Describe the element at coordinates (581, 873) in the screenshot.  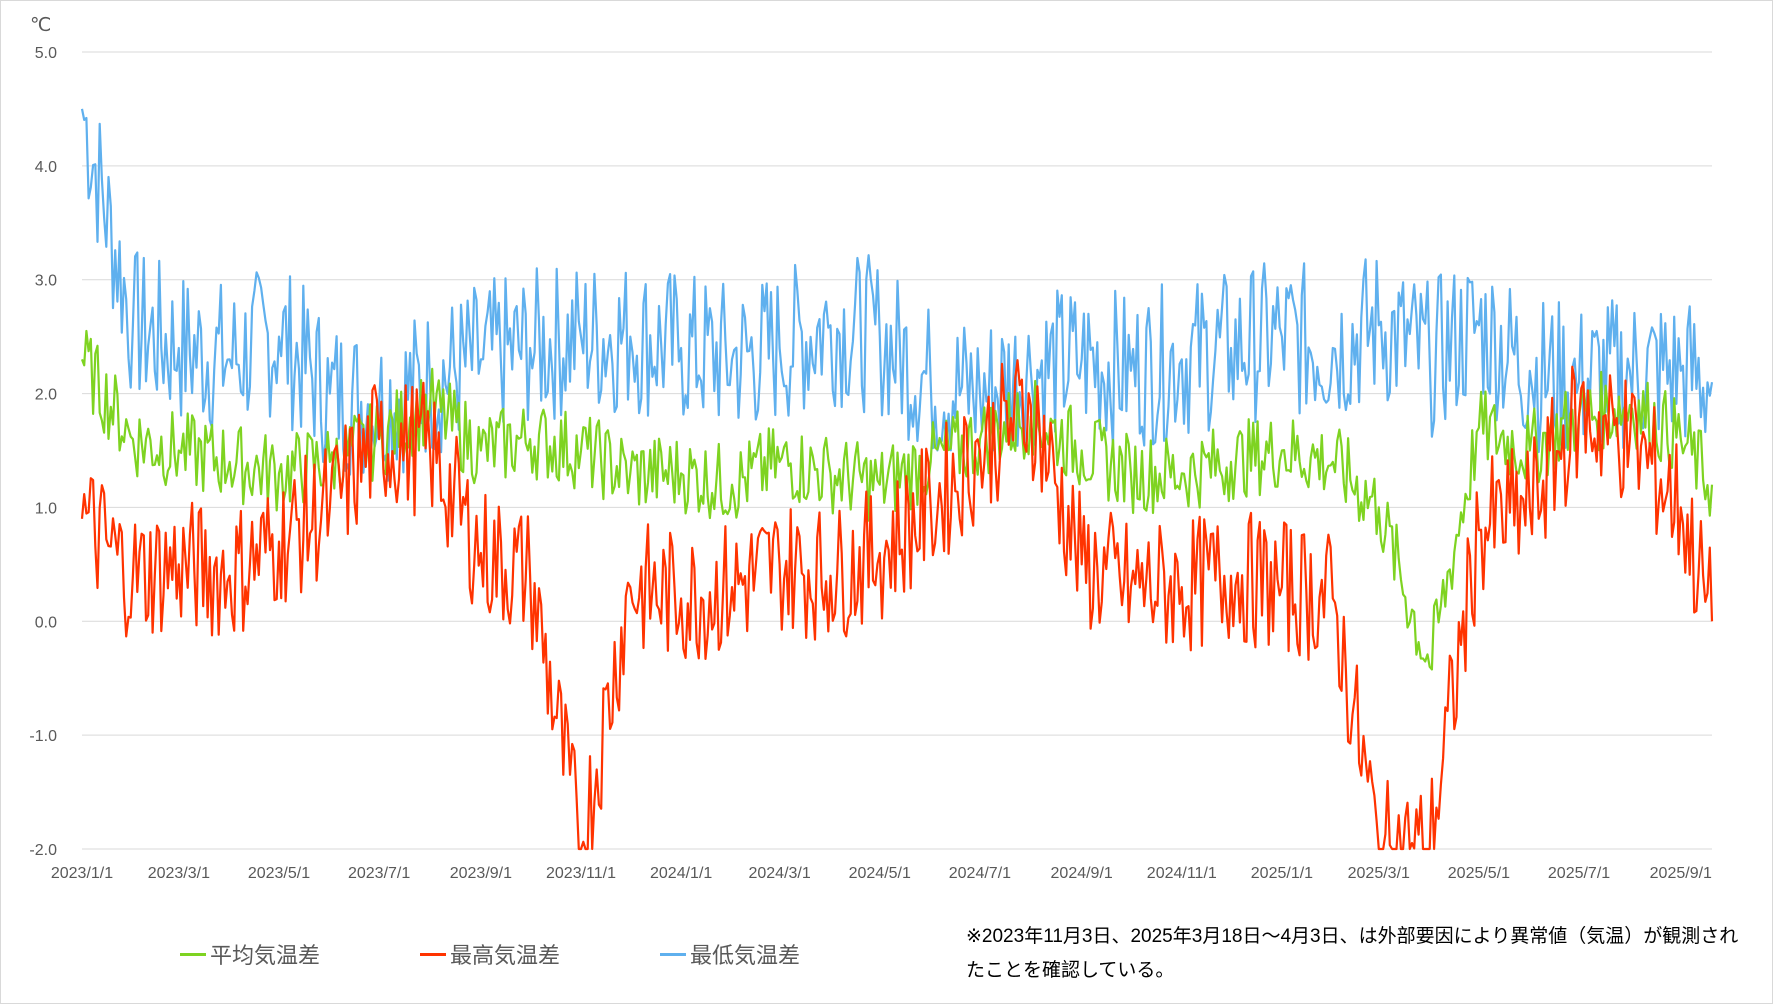
I see `x-tick-label: 2023/11/1` at that location.